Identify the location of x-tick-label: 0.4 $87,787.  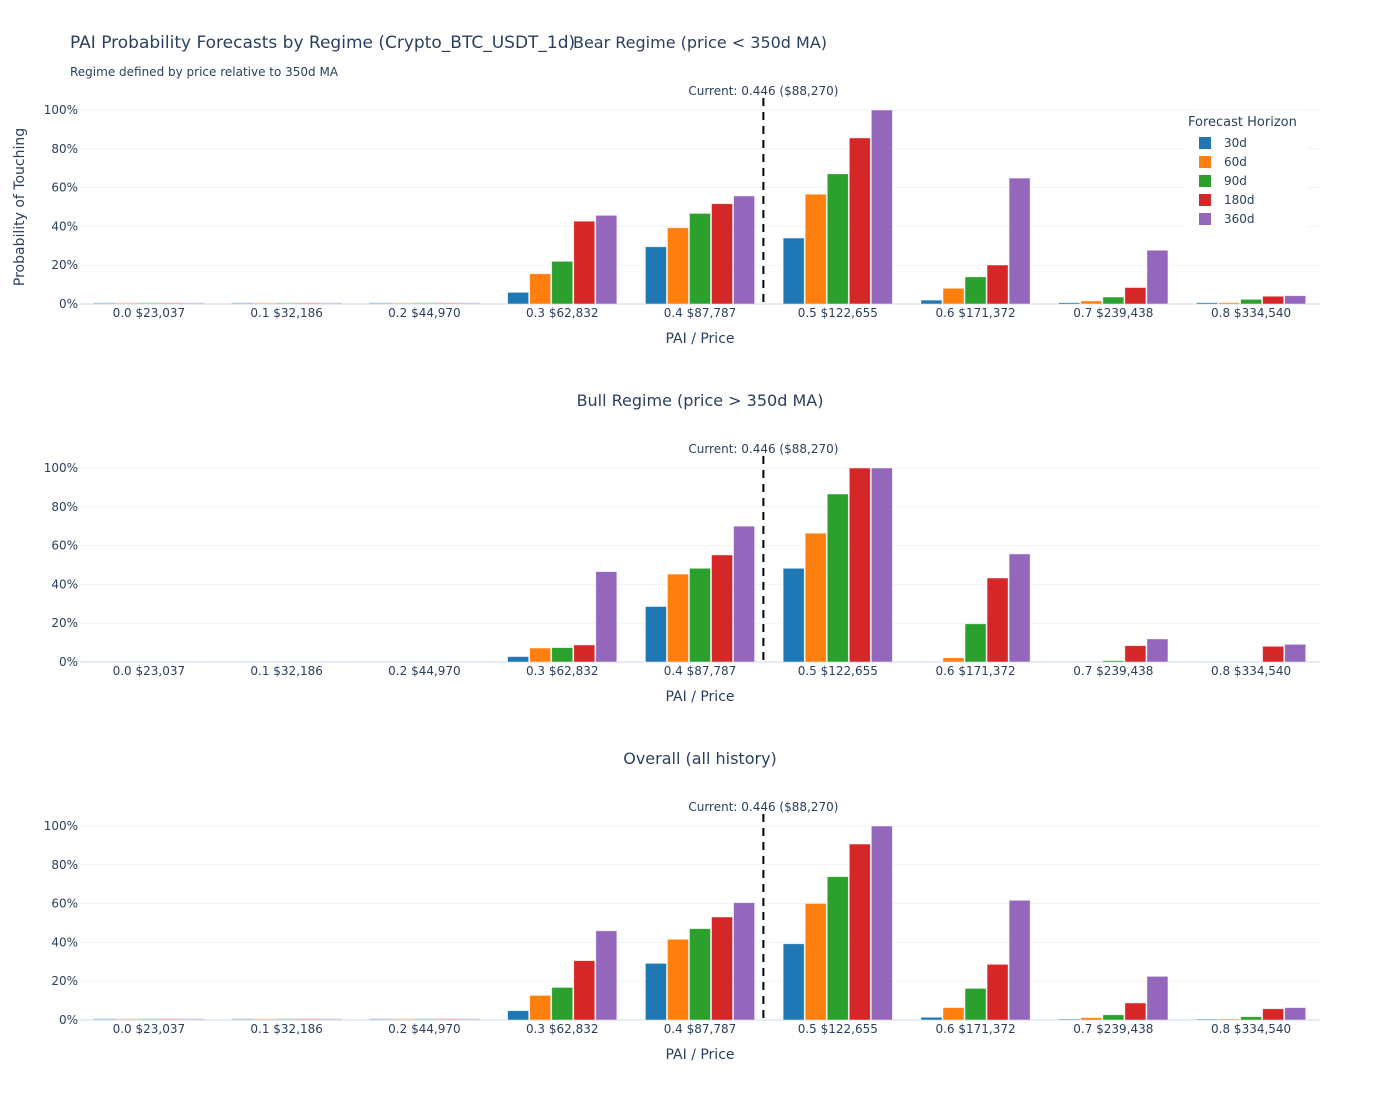
(700, 1029).